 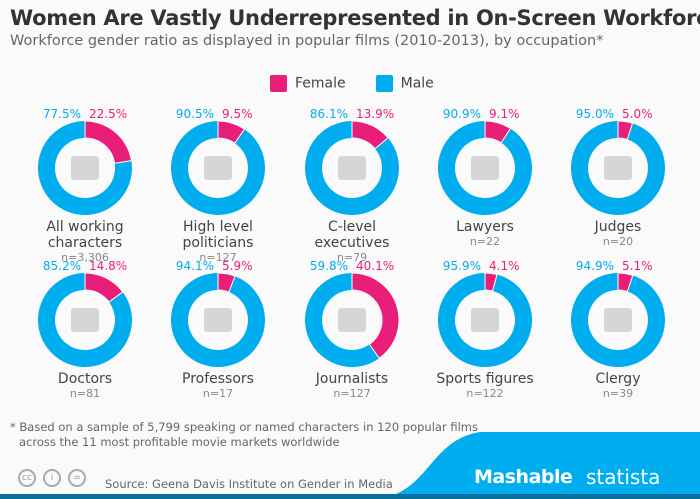 I want to click on medical-kit-icon, so click(x=85, y=320).